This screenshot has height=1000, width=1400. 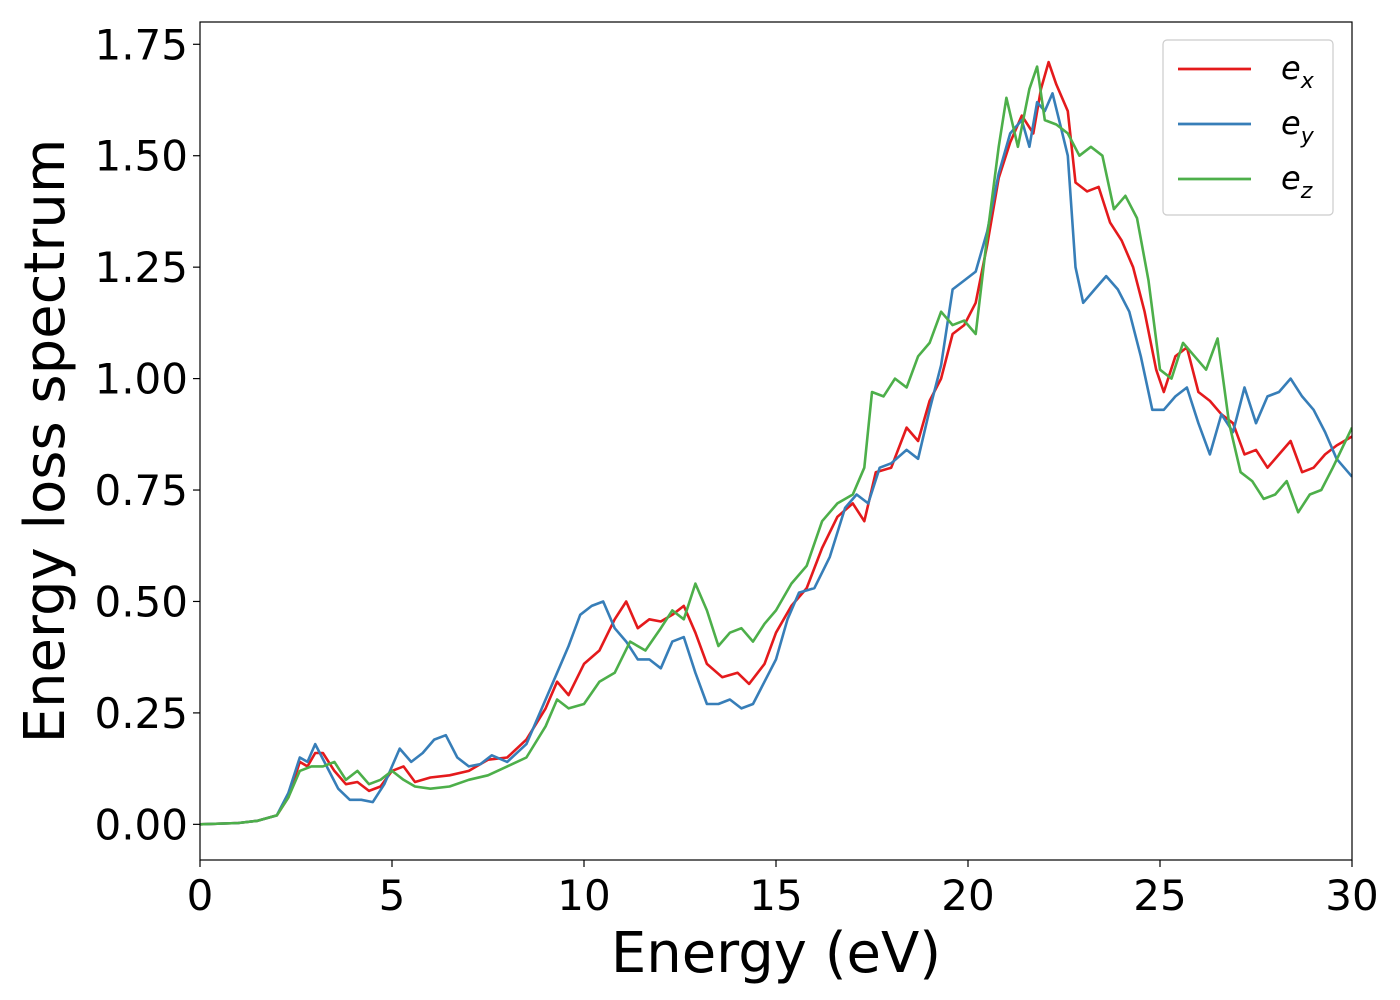 I want to click on y-axis-title: Energy loss spectrum, so click(x=45, y=441).